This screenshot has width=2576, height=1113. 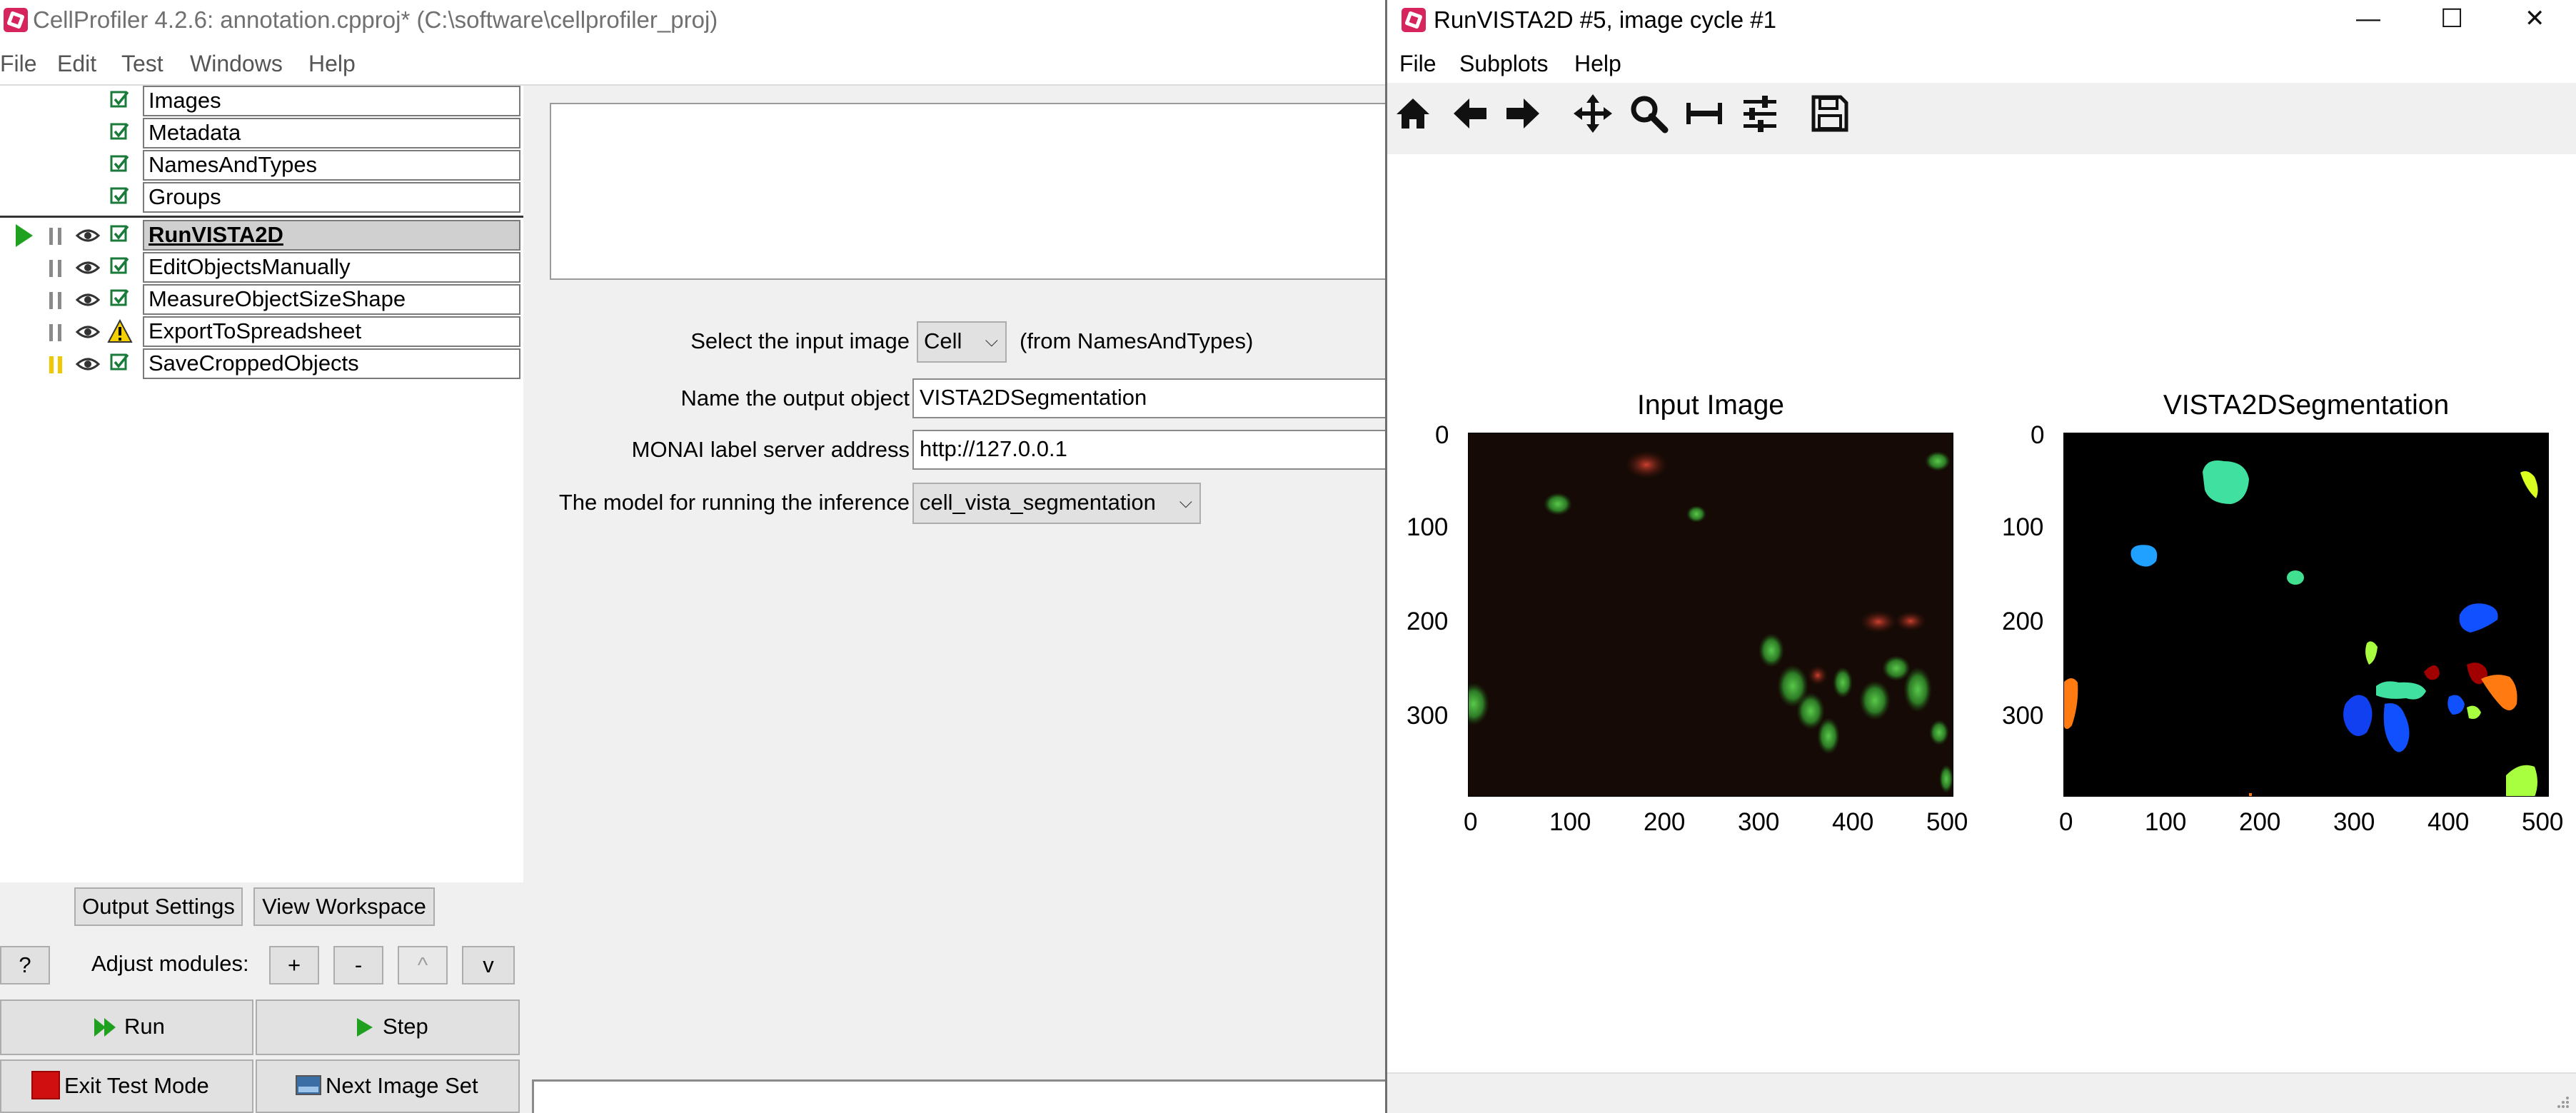 What do you see at coordinates (1597, 63) in the screenshot?
I see `figure-menu-help: Help` at bounding box center [1597, 63].